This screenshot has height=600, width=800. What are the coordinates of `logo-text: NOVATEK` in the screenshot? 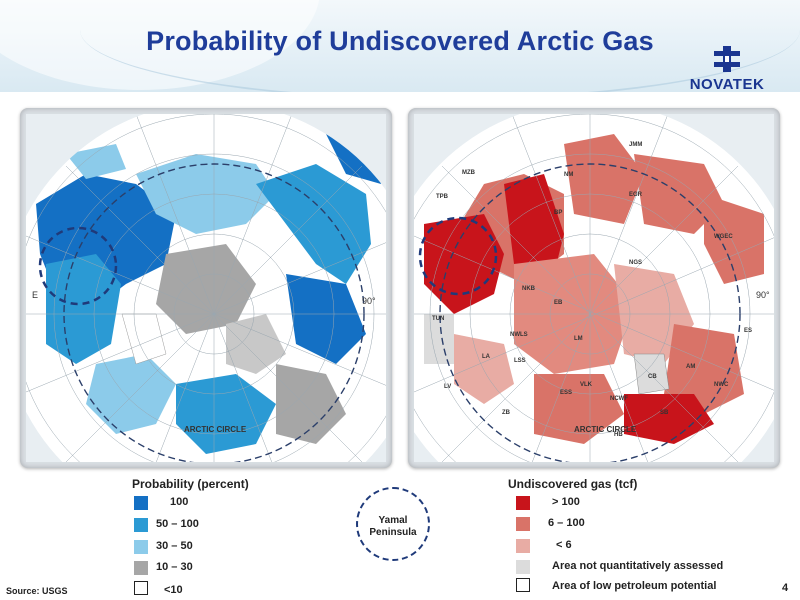 It's located at (727, 84).